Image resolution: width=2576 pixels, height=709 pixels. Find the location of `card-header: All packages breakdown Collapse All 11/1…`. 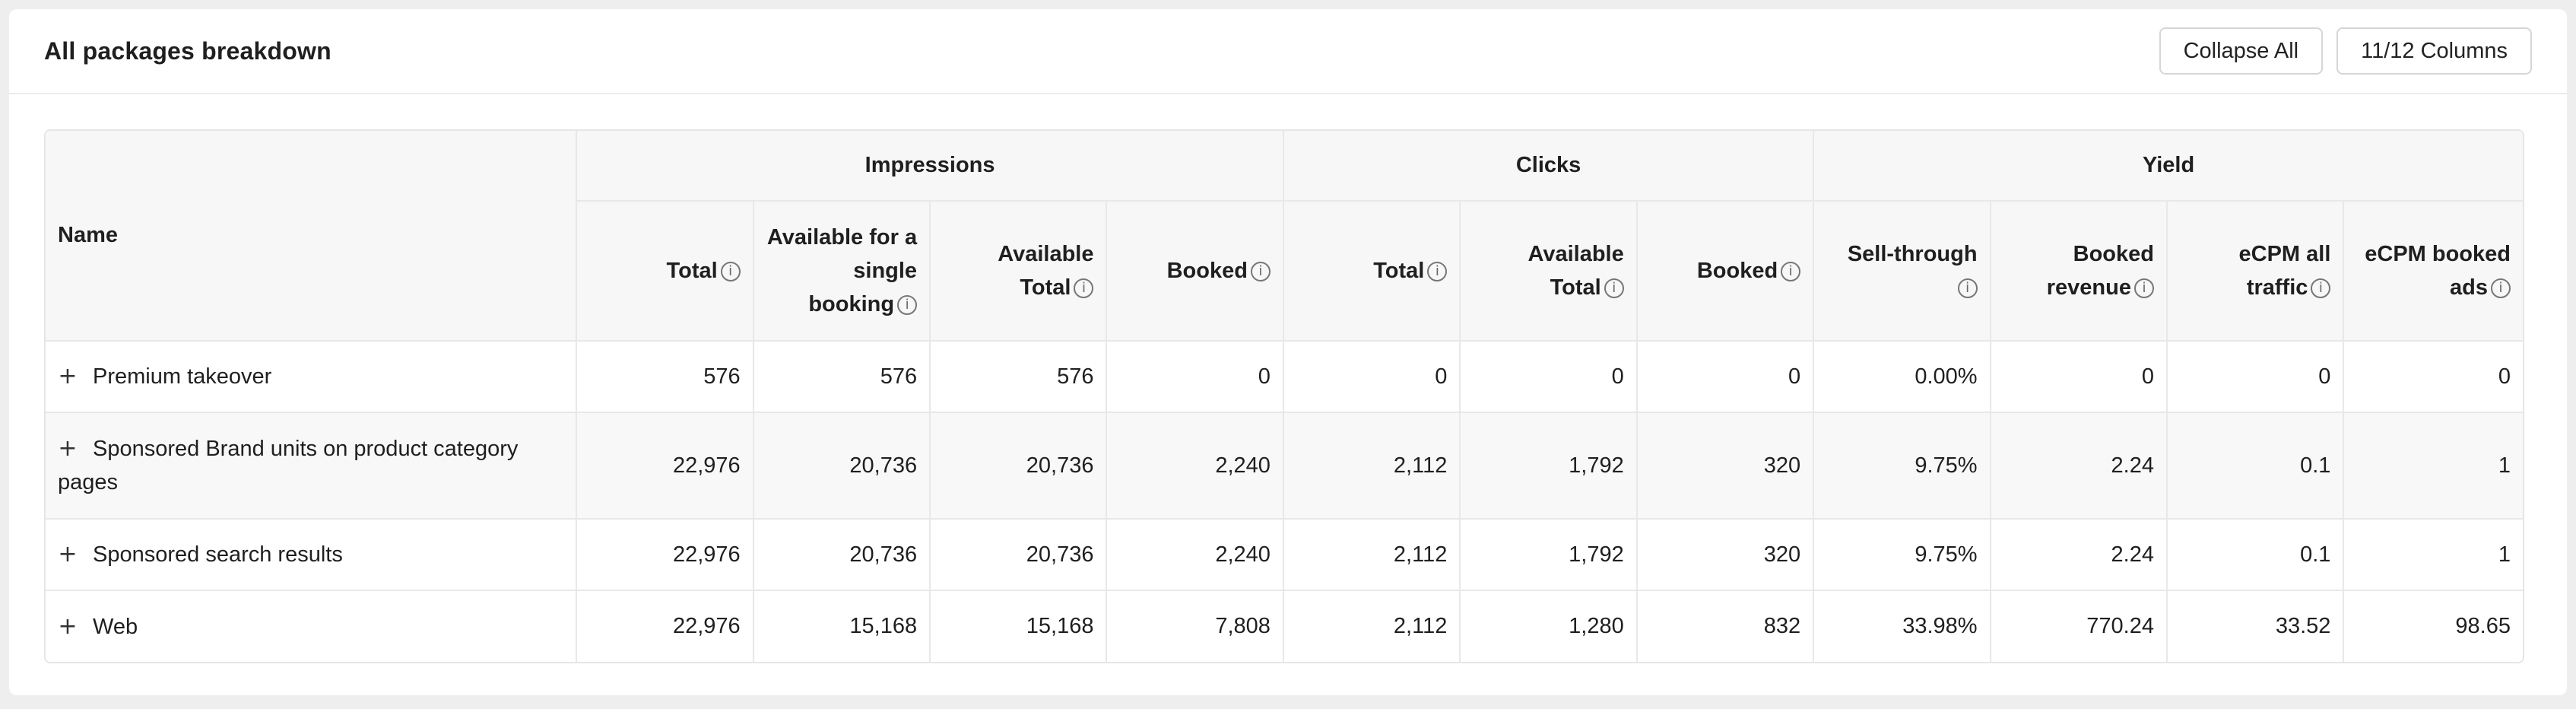

card-header: All packages breakdown Collapse All 11/1… is located at coordinates (1288, 51).